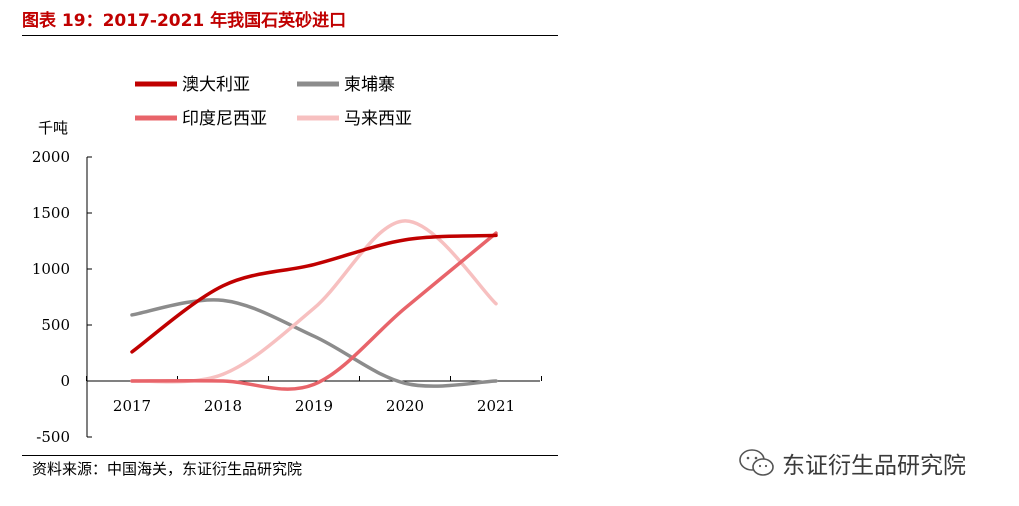 The height and width of the screenshot is (506, 1019). Describe the element at coordinates (51, 157) in the screenshot. I see `y-tick-label: 2000` at that location.